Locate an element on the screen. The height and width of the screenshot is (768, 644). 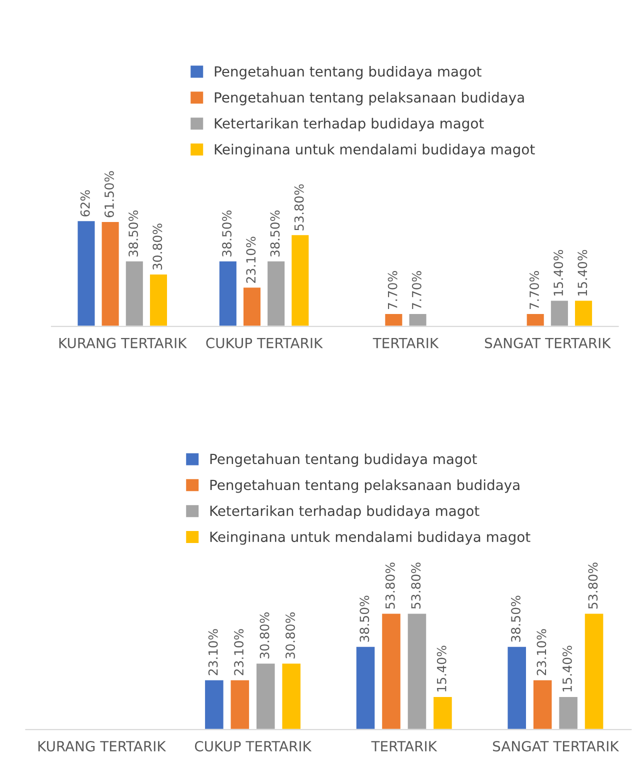
data-label: 62% is located at coordinates (85, 203).